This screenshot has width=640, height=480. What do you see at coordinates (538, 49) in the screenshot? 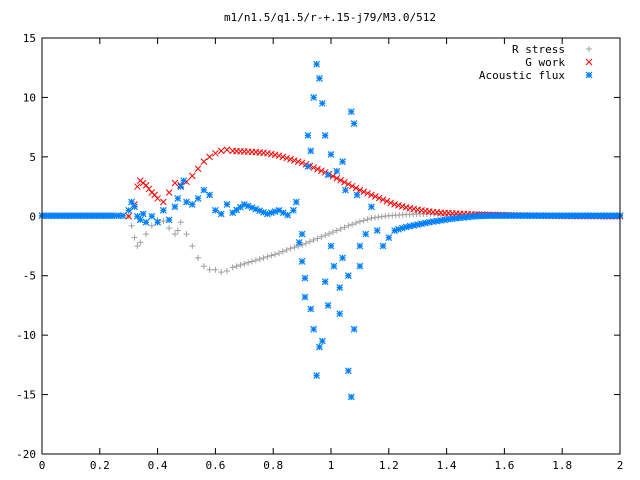
I see `legend-label: R stress` at bounding box center [538, 49].